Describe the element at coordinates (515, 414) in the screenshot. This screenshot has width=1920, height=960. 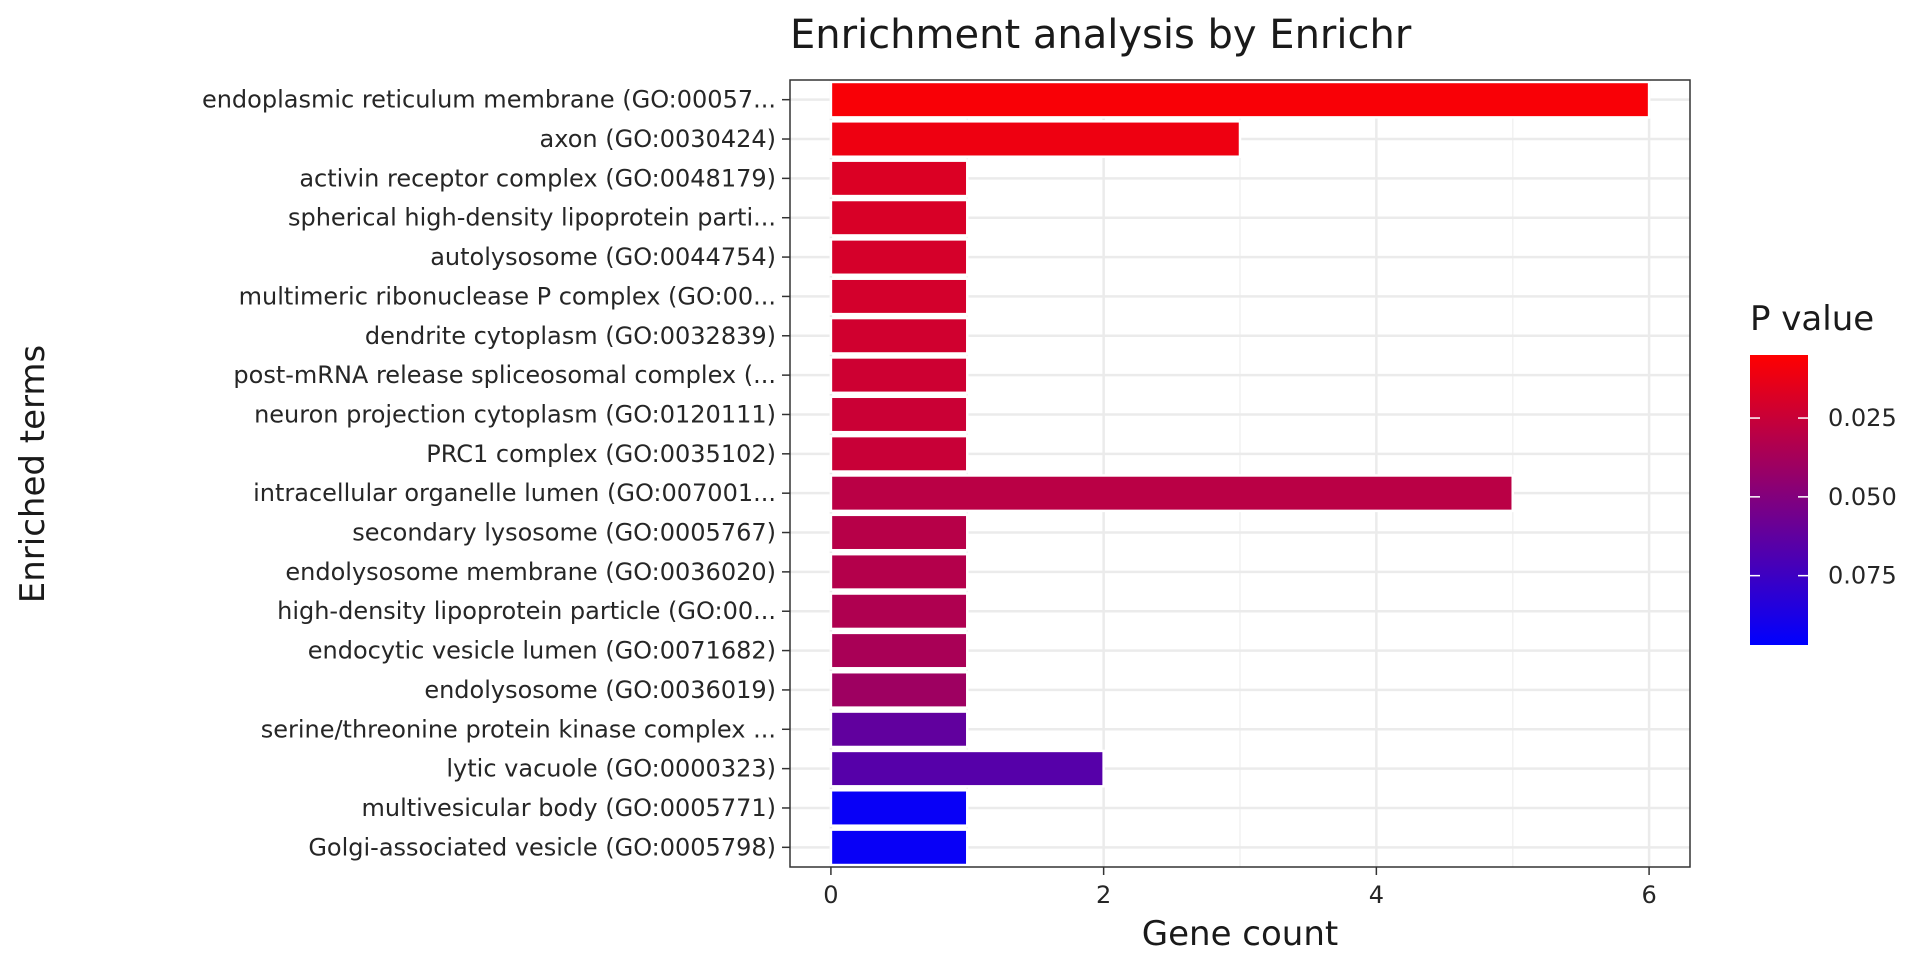
I see `y-tick-label: neuron projection cytoplasm (GO:0120111)` at that location.